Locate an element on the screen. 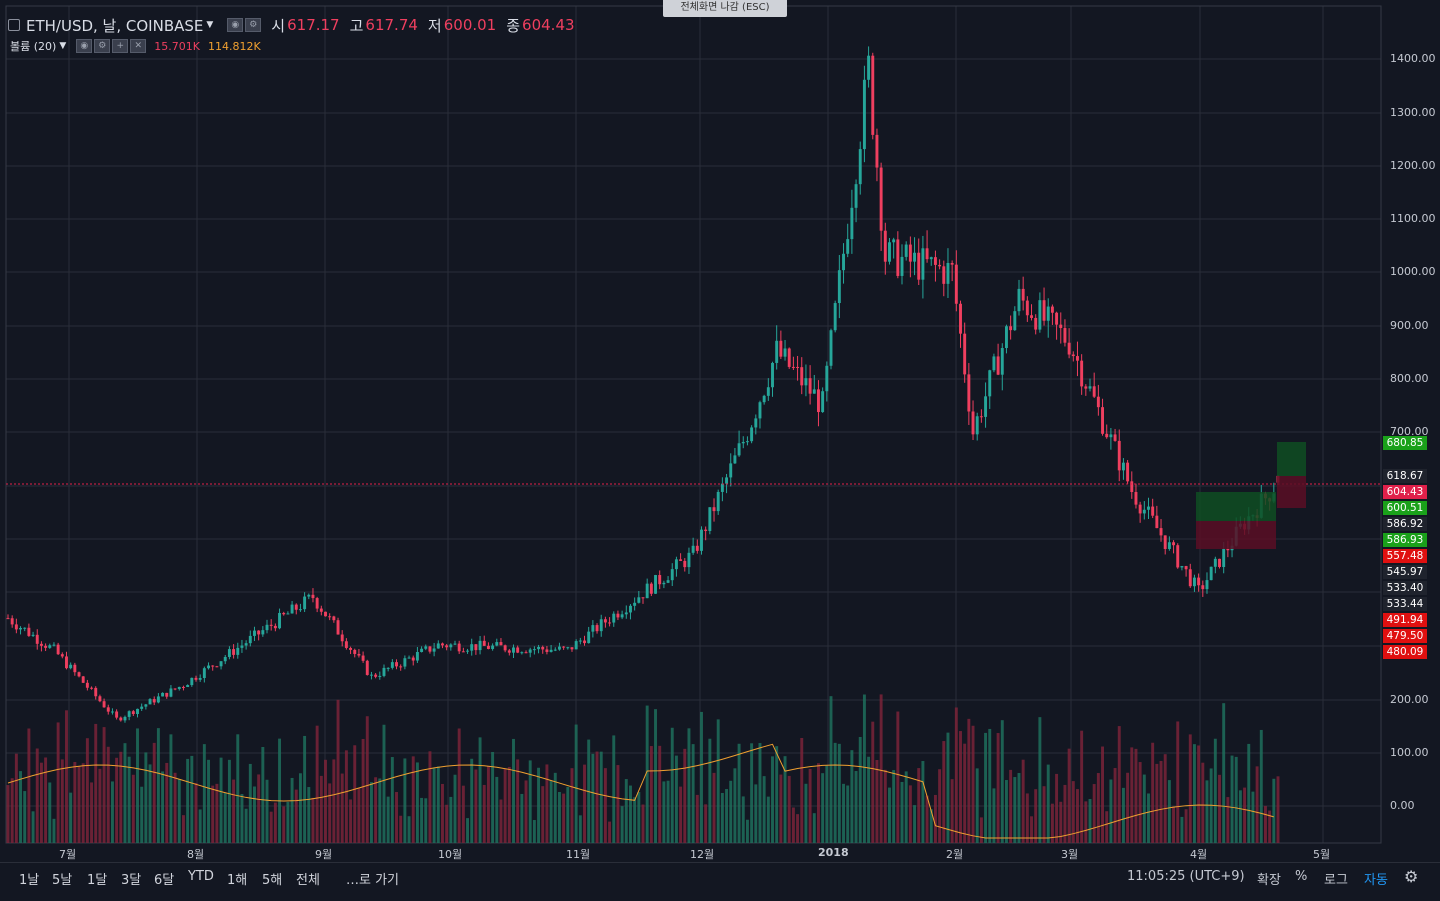 The width and height of the screenshot is (1440, 901). range-button: 1해 is located at coordinates (237, 880).